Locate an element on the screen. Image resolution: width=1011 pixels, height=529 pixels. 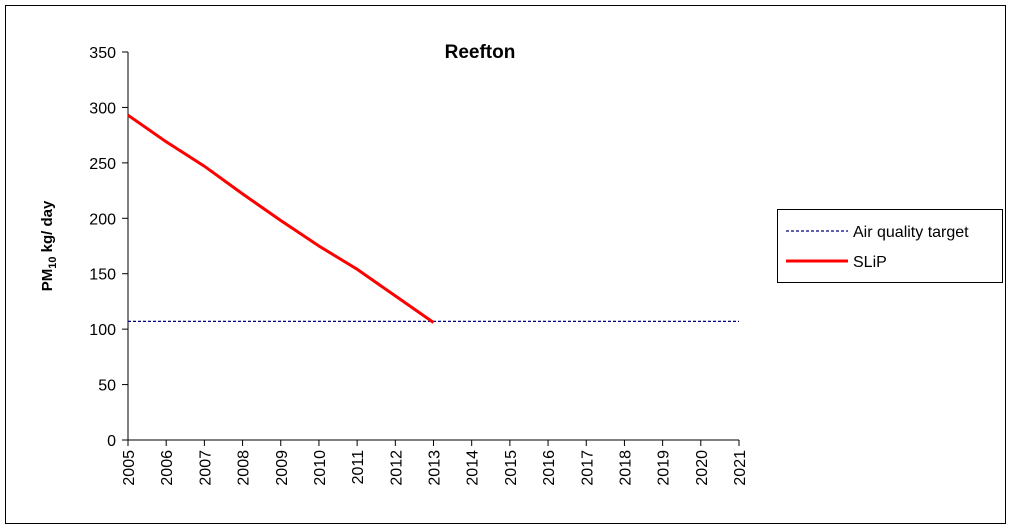
y-axis-label: PM10 kg/ day is located at coordinates (49, 245).